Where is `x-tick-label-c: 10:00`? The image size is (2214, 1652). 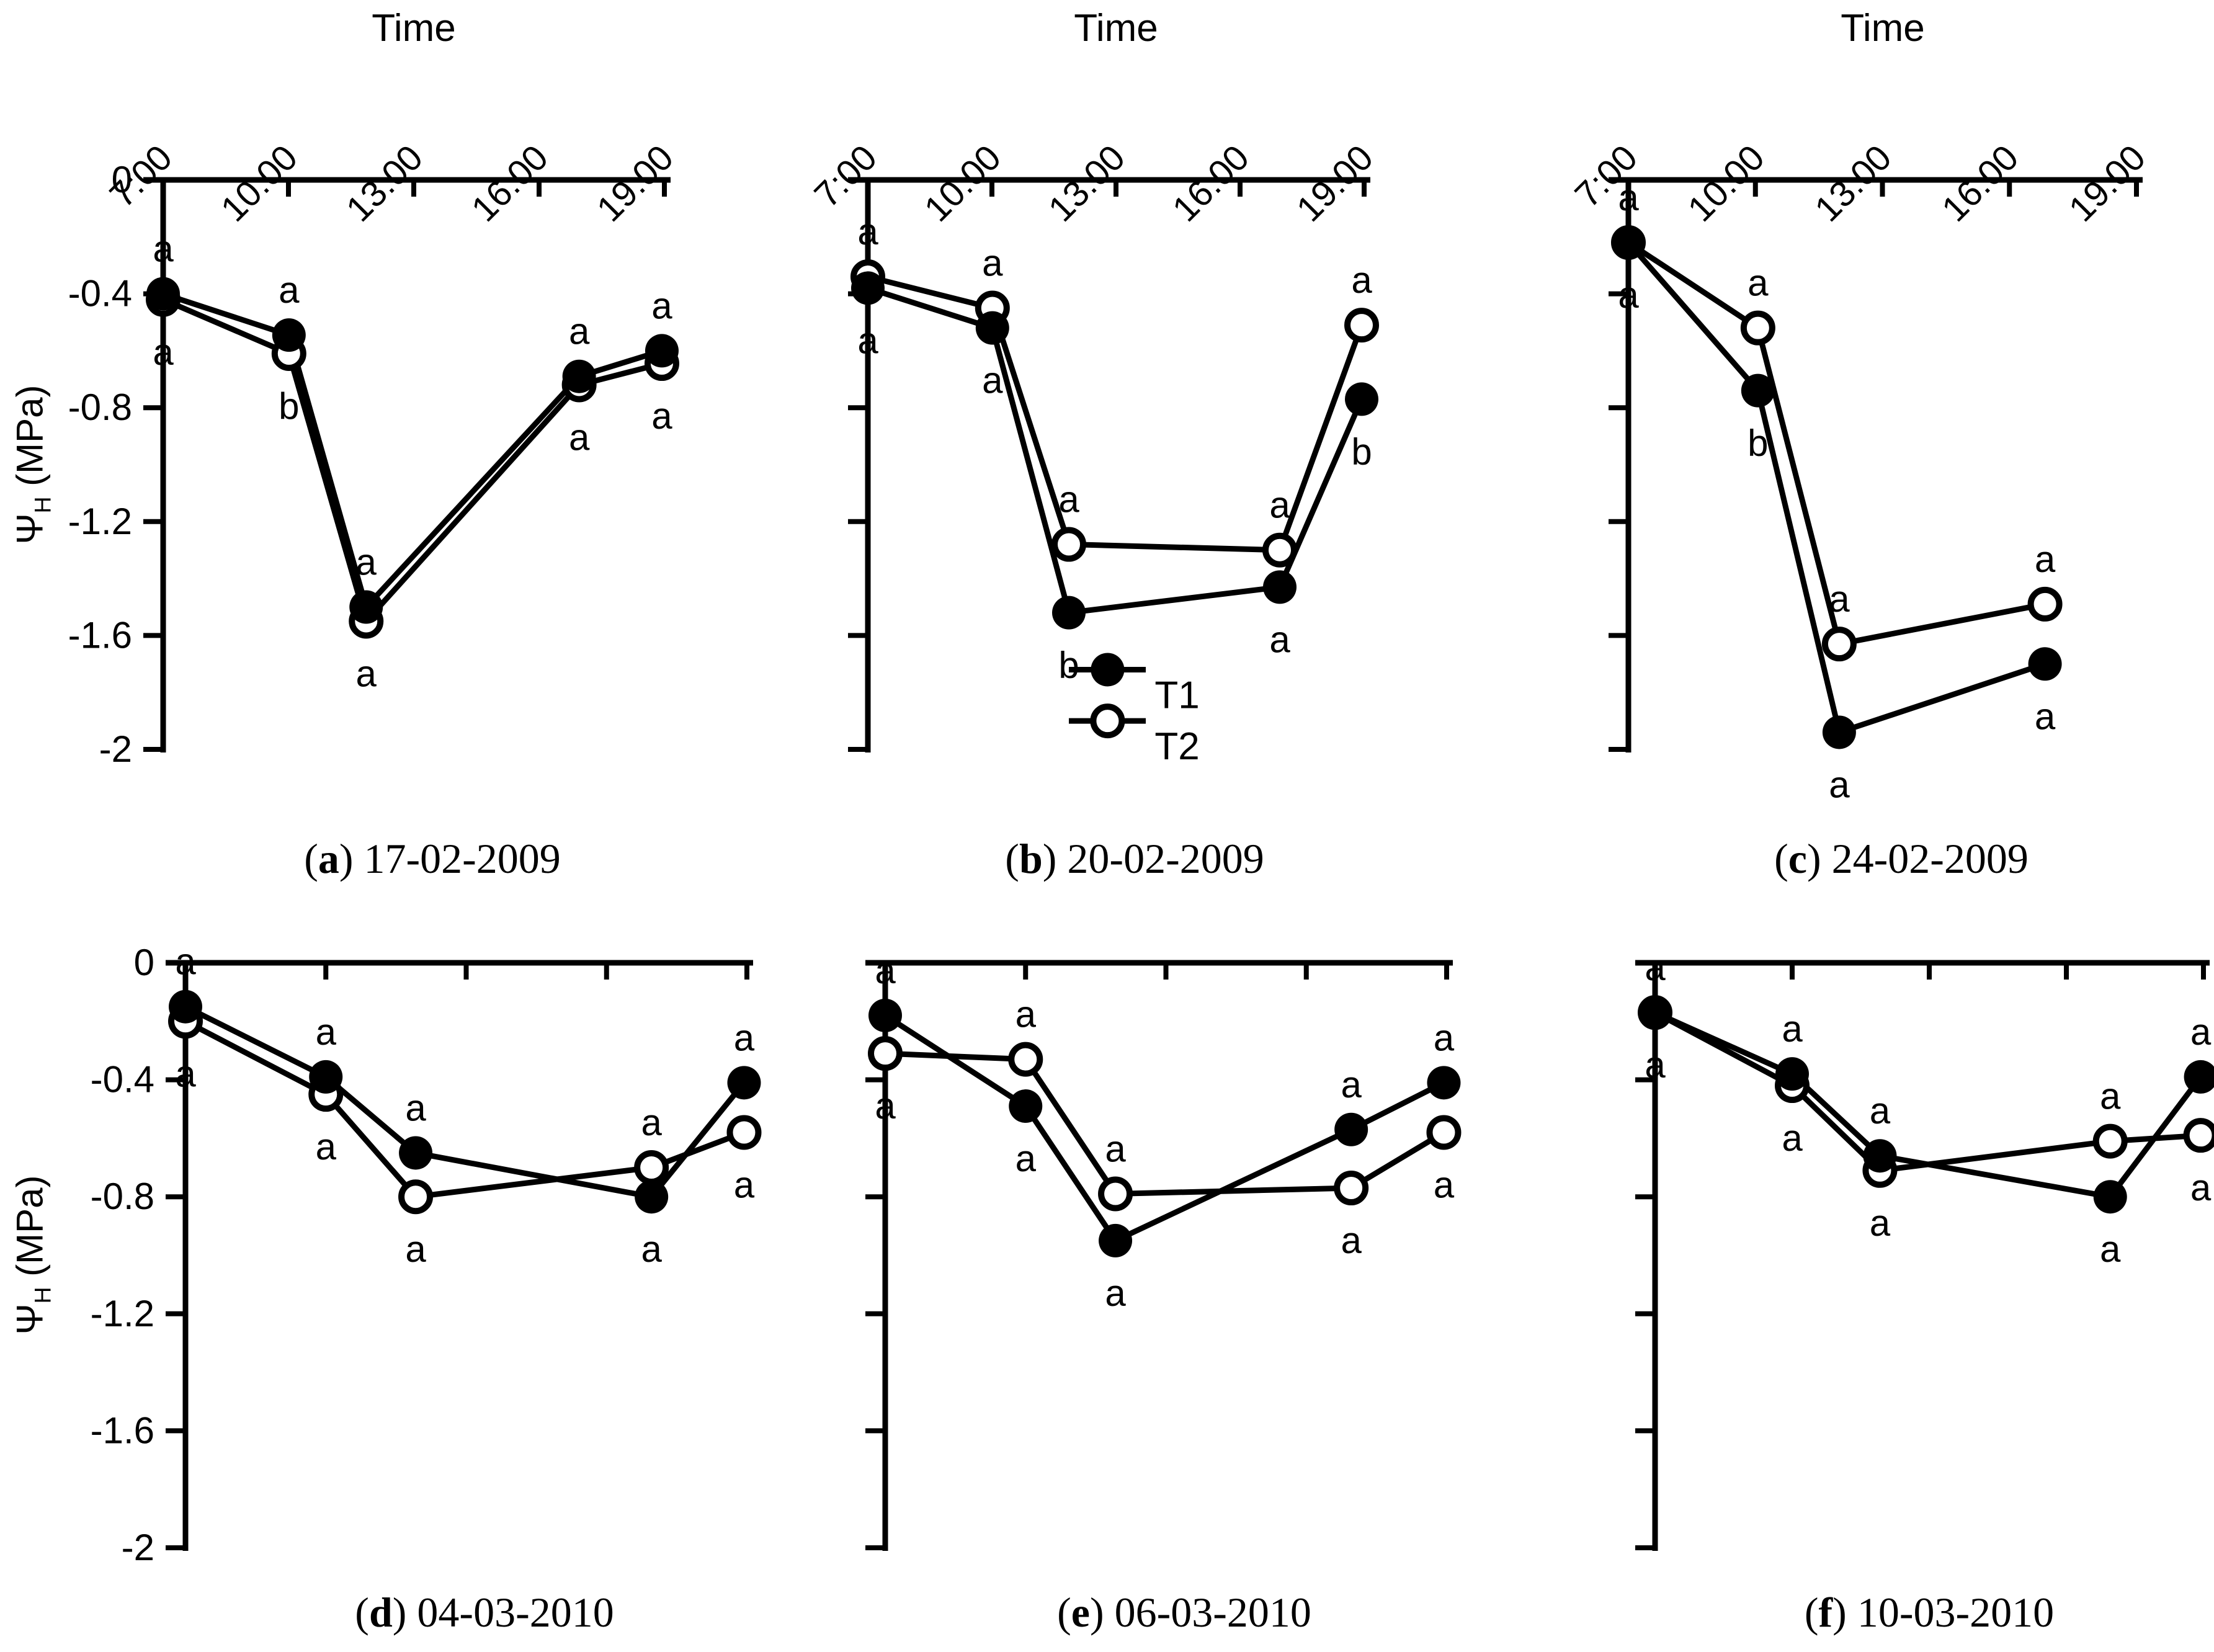 x-tick-label-c: 10:00 is located at coordinates (1726, 183).